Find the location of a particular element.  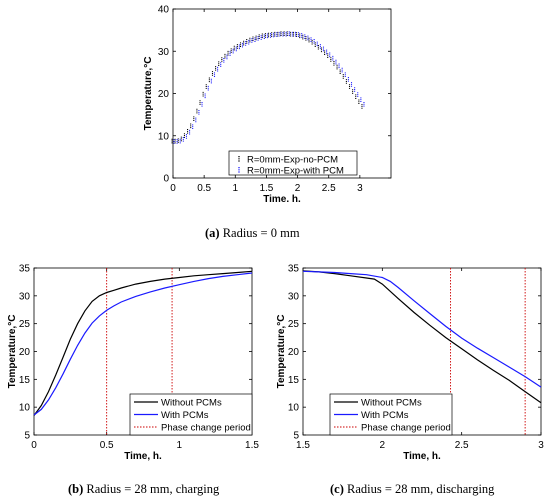

caption-b: (b) Radius = 28 mm, charging is located at coordinates (143, 489).